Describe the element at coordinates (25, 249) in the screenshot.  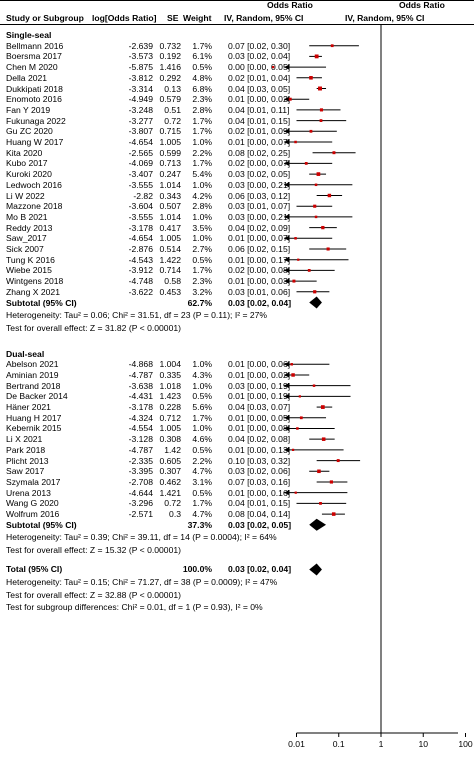
I see `study-name: Sick 2007` at that location.